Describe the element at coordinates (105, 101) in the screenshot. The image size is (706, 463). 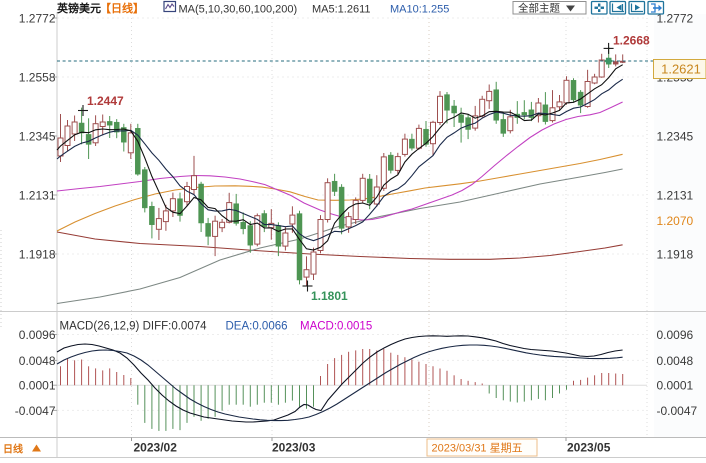
I see `svg-text: 1.2447` at that location.